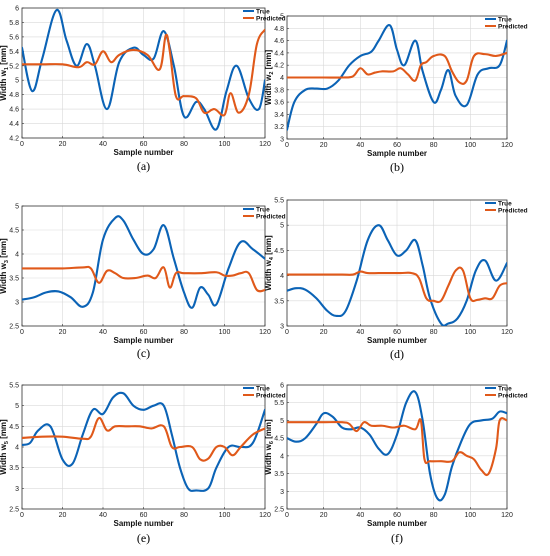 This screenshot has width=550, height=556. What do you see at coordinates (279, 115) in the screenshot?
I see `y-tick-label: 3.4` at bounding box center [279, 115].